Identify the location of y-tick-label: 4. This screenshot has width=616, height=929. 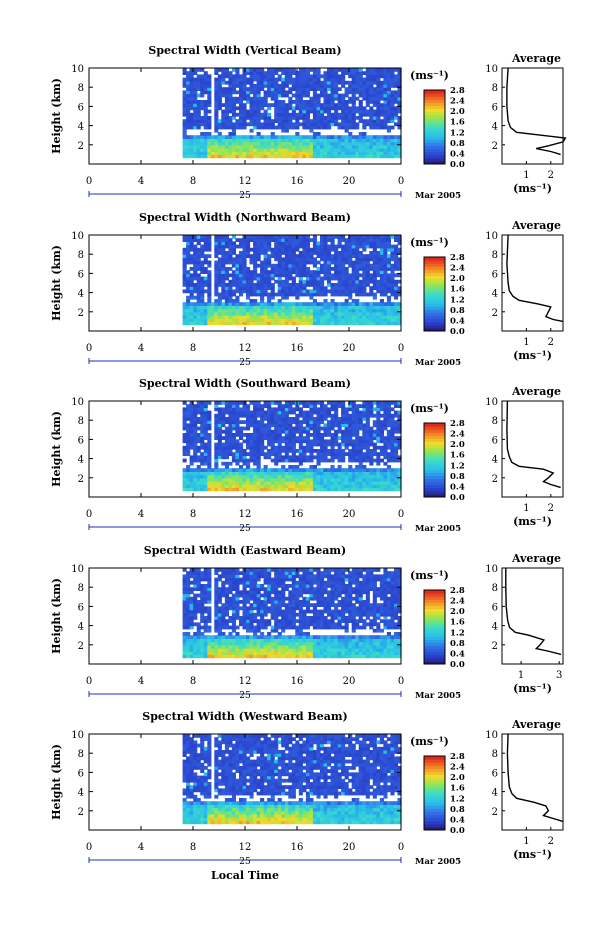
(81, 460).